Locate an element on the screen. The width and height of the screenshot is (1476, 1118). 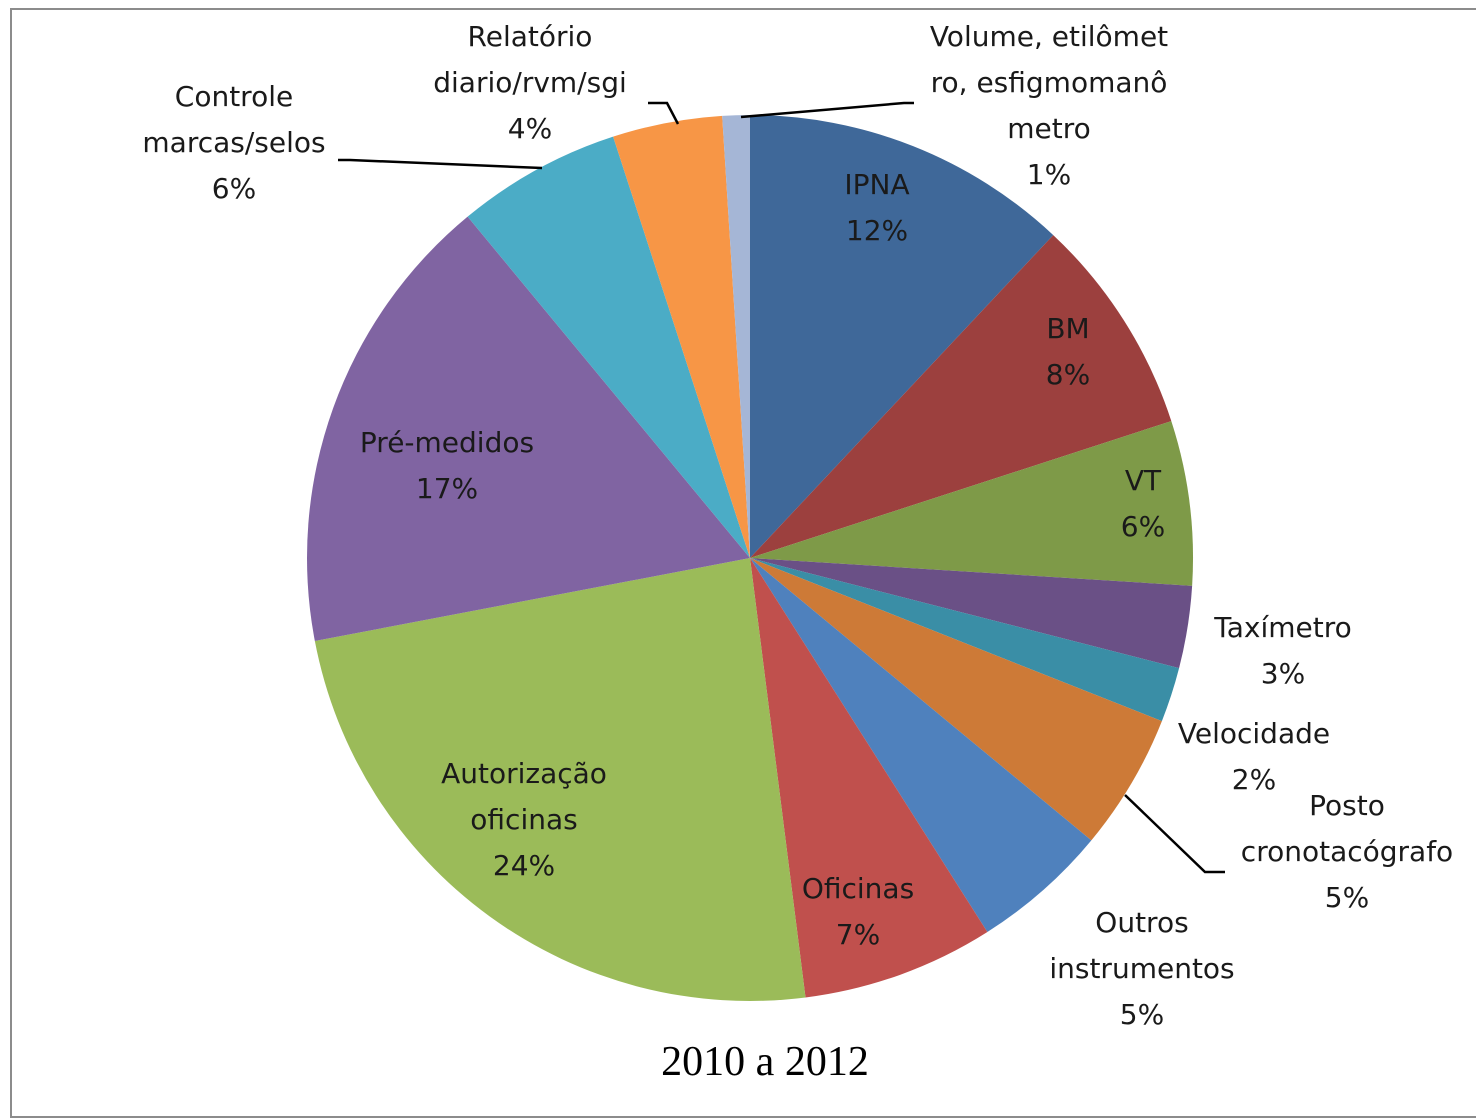
slice-name-label: marcas/selos is located at coordinates (233, 142).